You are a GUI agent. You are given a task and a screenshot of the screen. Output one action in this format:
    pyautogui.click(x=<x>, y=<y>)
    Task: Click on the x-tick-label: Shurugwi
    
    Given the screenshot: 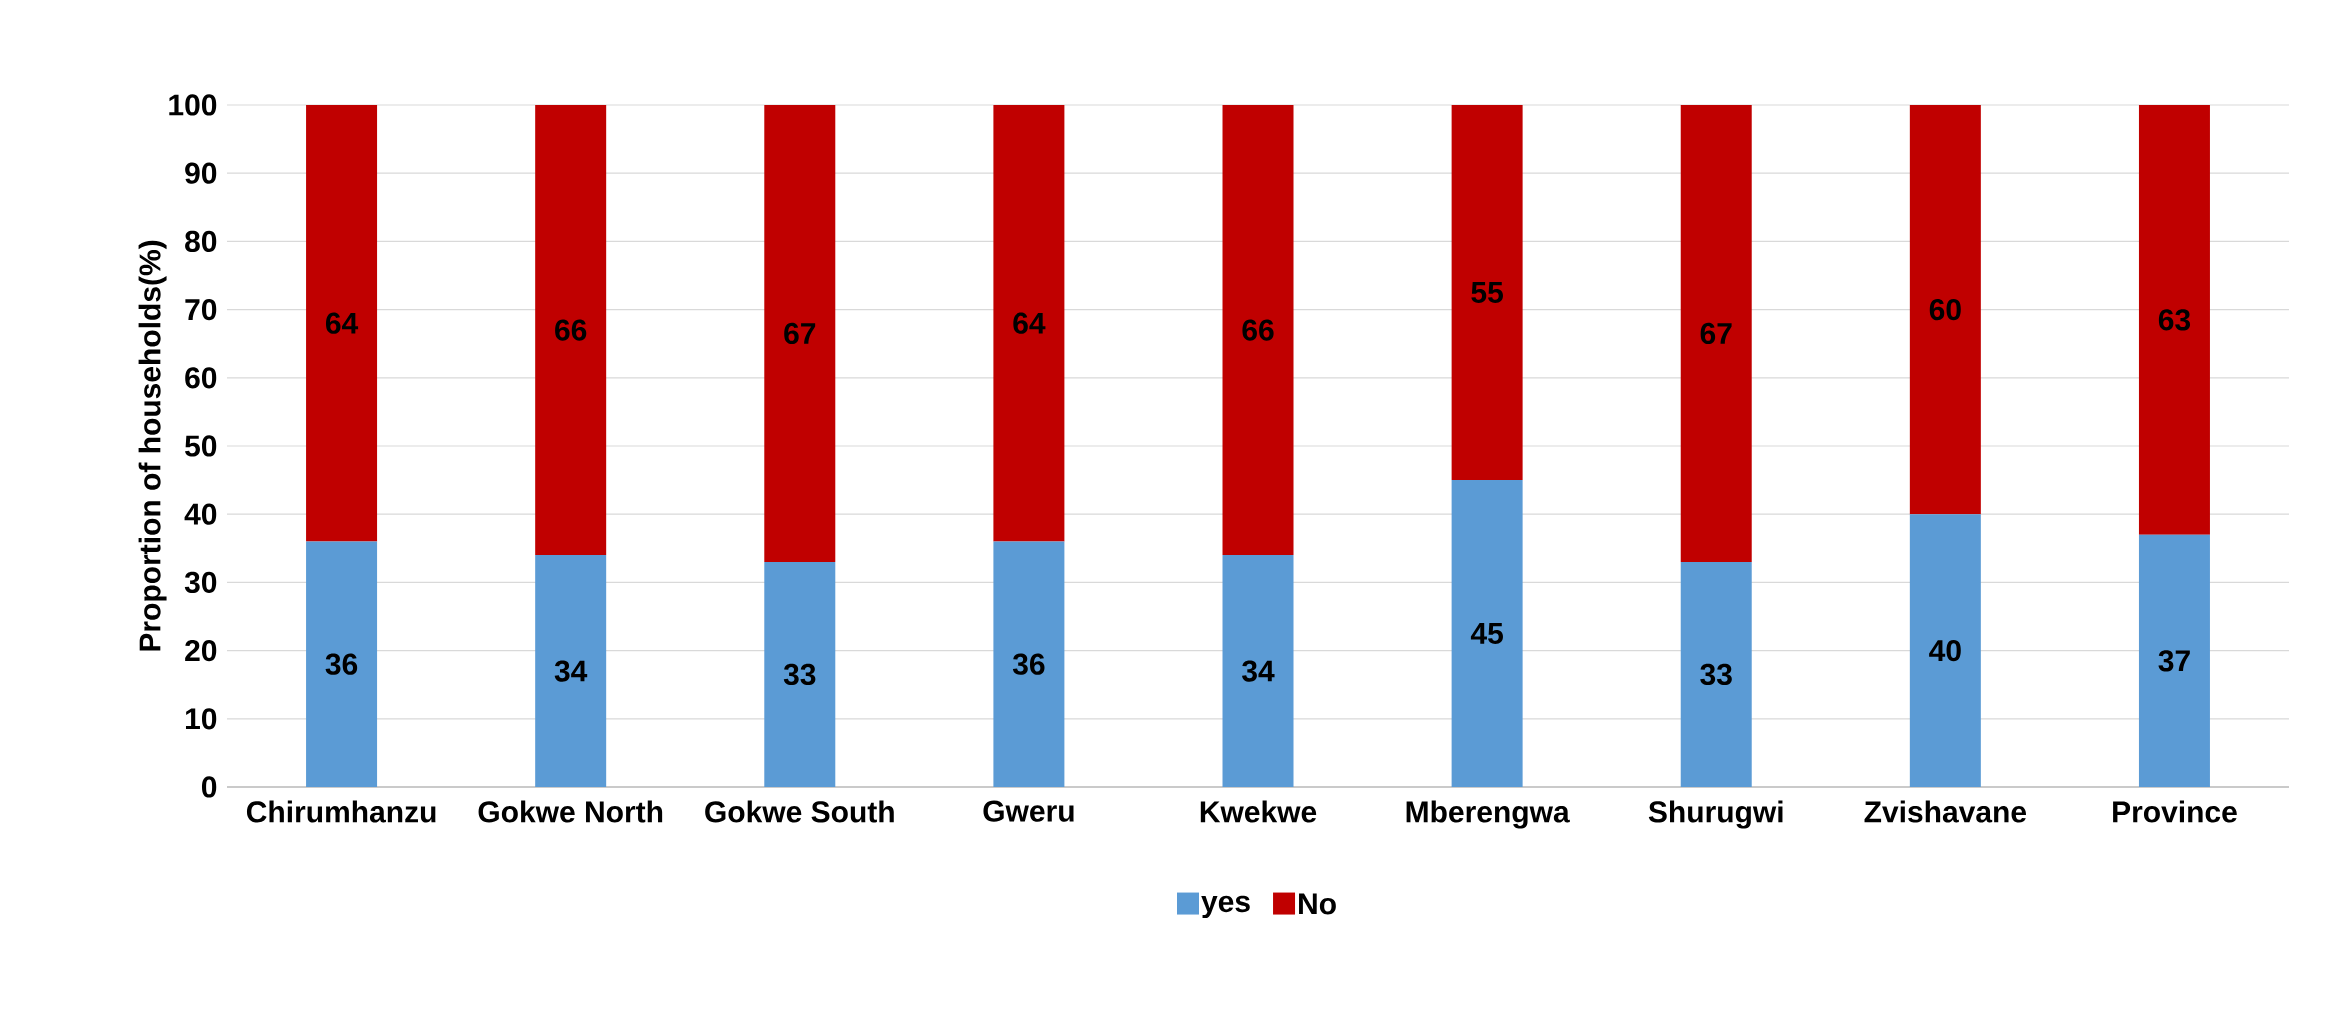 What is the action you would take?
    pyautogui.click(x=1715, y=814)
    